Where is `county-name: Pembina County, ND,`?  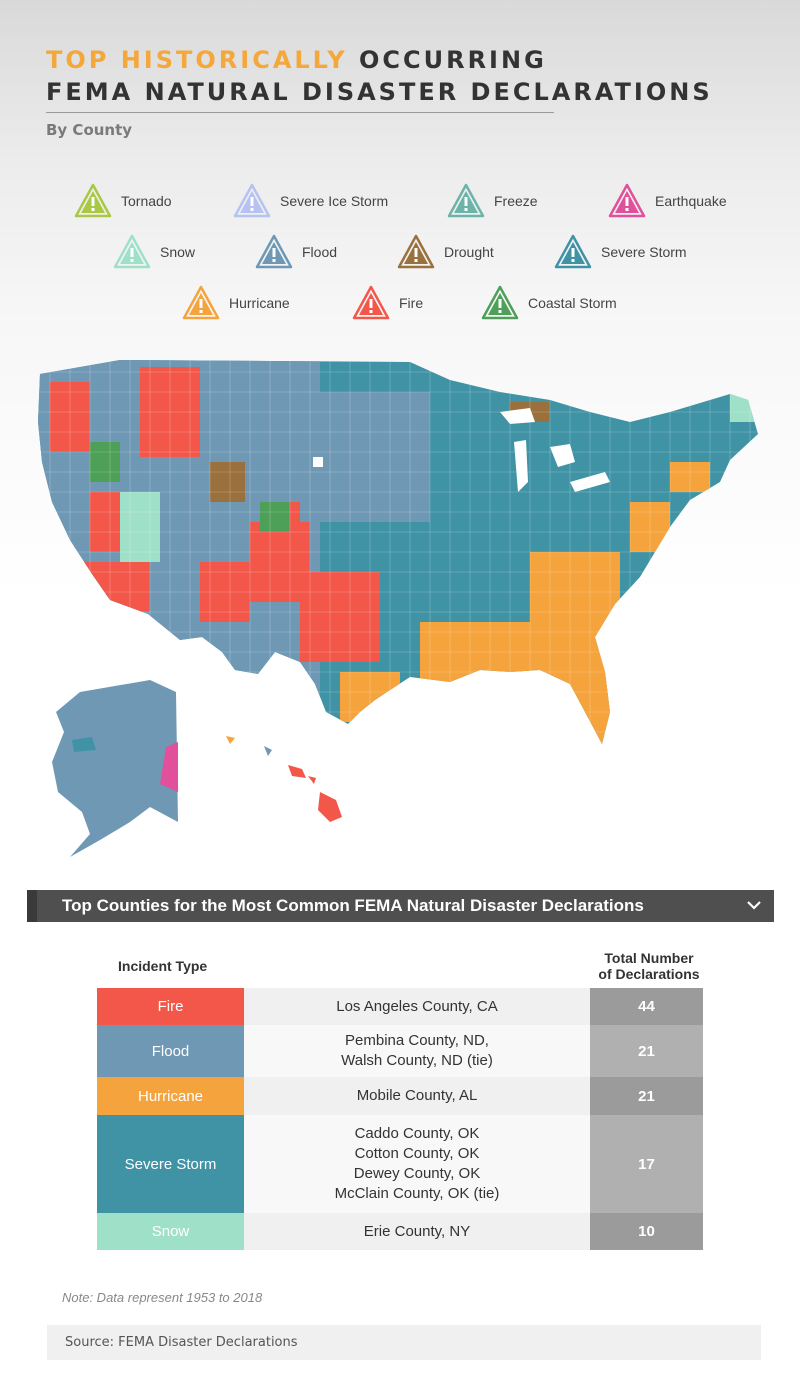
county-name: Pembina County, ND, is located at coordinates (417, 1040).